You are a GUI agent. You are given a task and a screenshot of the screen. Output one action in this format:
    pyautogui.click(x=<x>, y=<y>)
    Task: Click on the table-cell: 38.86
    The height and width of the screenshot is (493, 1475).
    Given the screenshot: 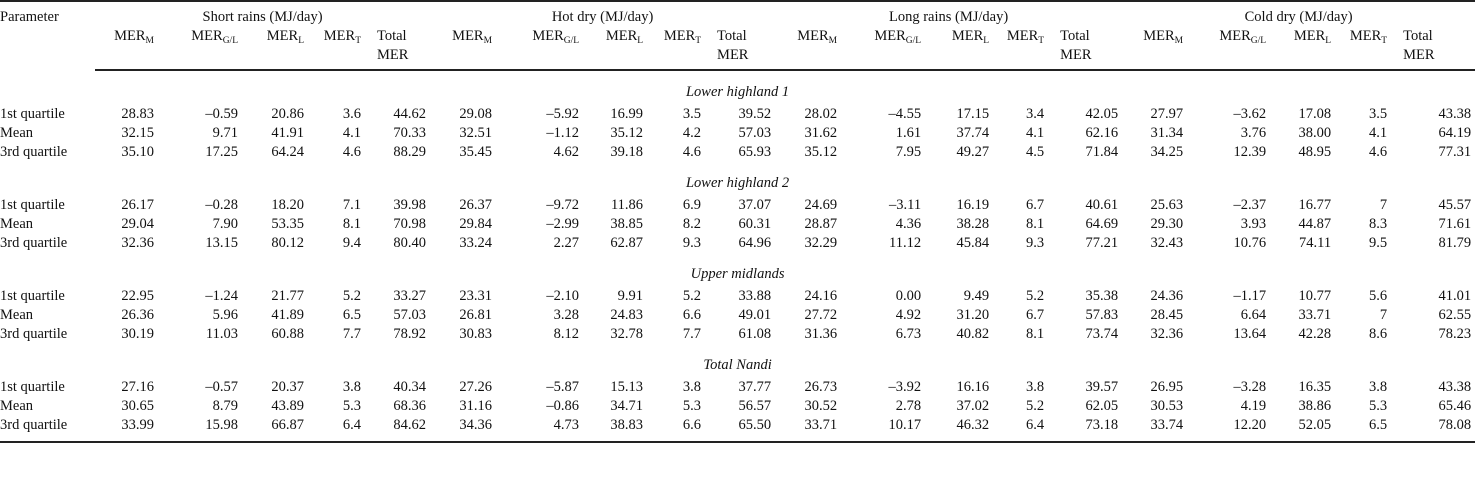 What is the action you would take?
    pyautogui.click(x=1315, y=406)
    